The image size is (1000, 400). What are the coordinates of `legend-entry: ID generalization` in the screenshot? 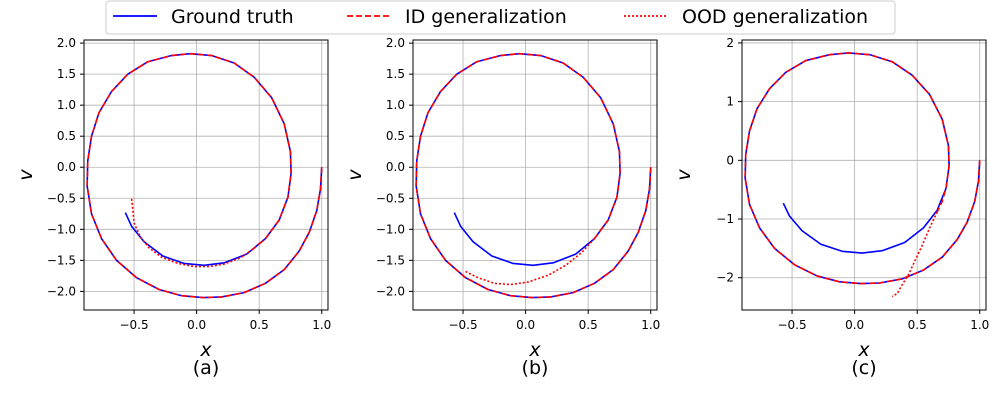 It's located at (457, 17).